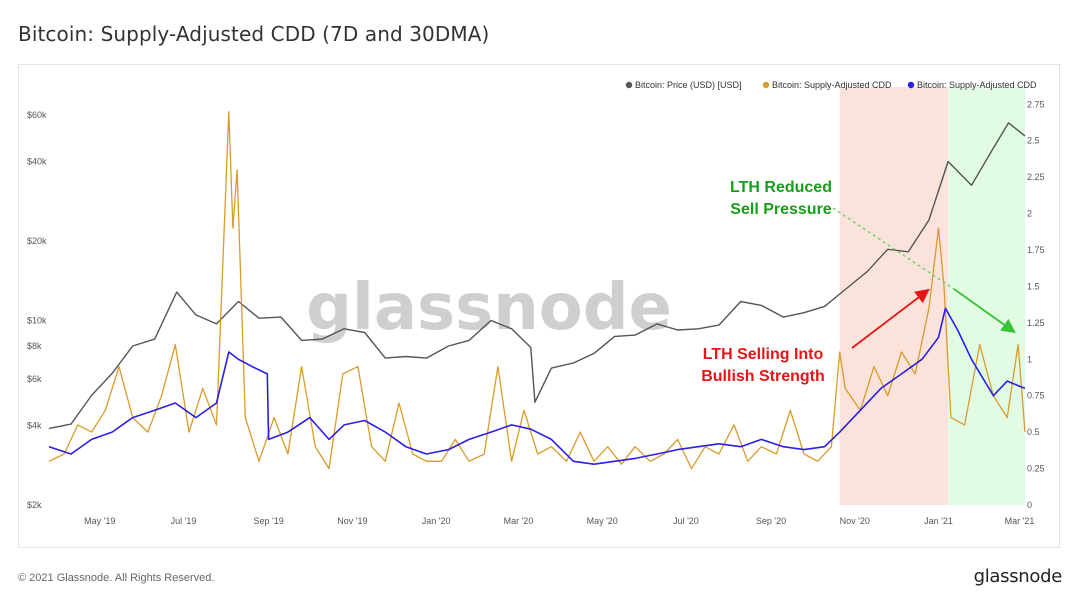 The image size is (1080, 607). What do you see at coordinates (1020, 521) in the screenshot?
I see `x-tick-label: Mar '21` at bounding box center [1020, 521].